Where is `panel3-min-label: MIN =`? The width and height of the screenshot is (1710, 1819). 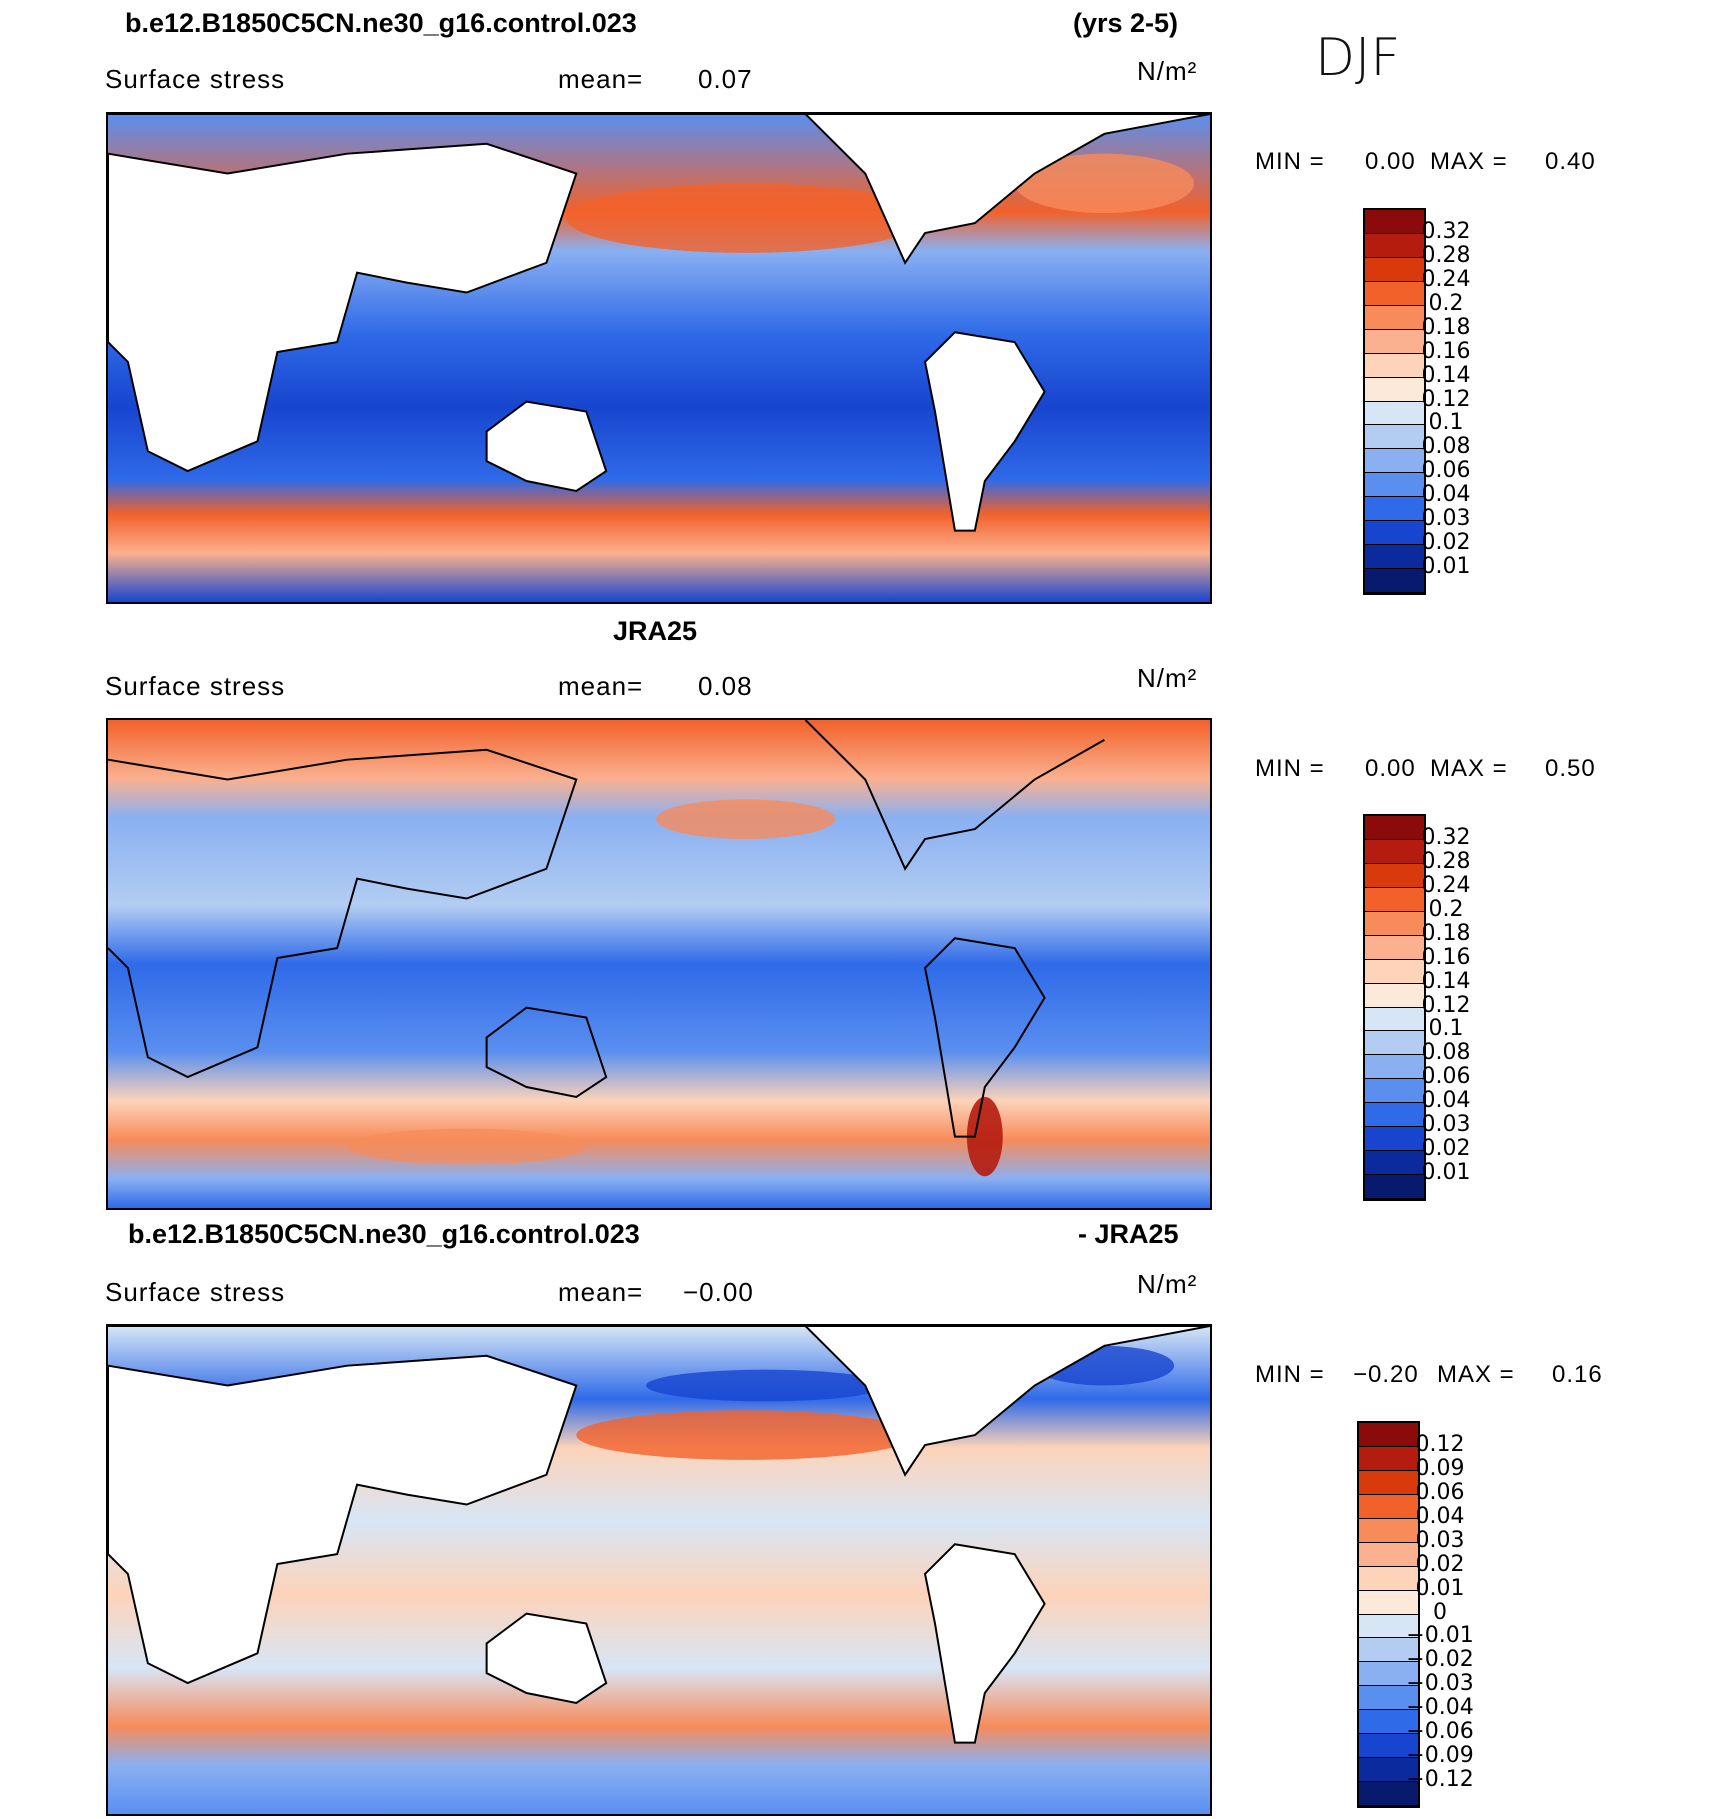
panel3-min-label: MIN = is located at coordinates (1290, 1374).